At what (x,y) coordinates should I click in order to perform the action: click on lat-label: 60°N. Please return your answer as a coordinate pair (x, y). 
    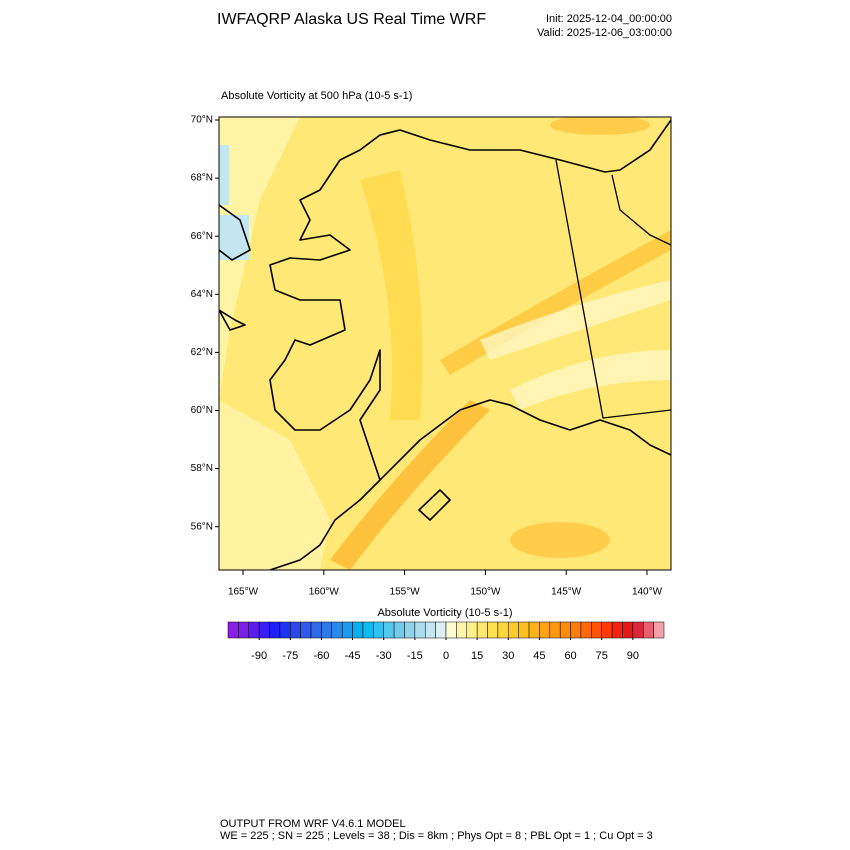
    Looking at the image, I should click on (202, 410).